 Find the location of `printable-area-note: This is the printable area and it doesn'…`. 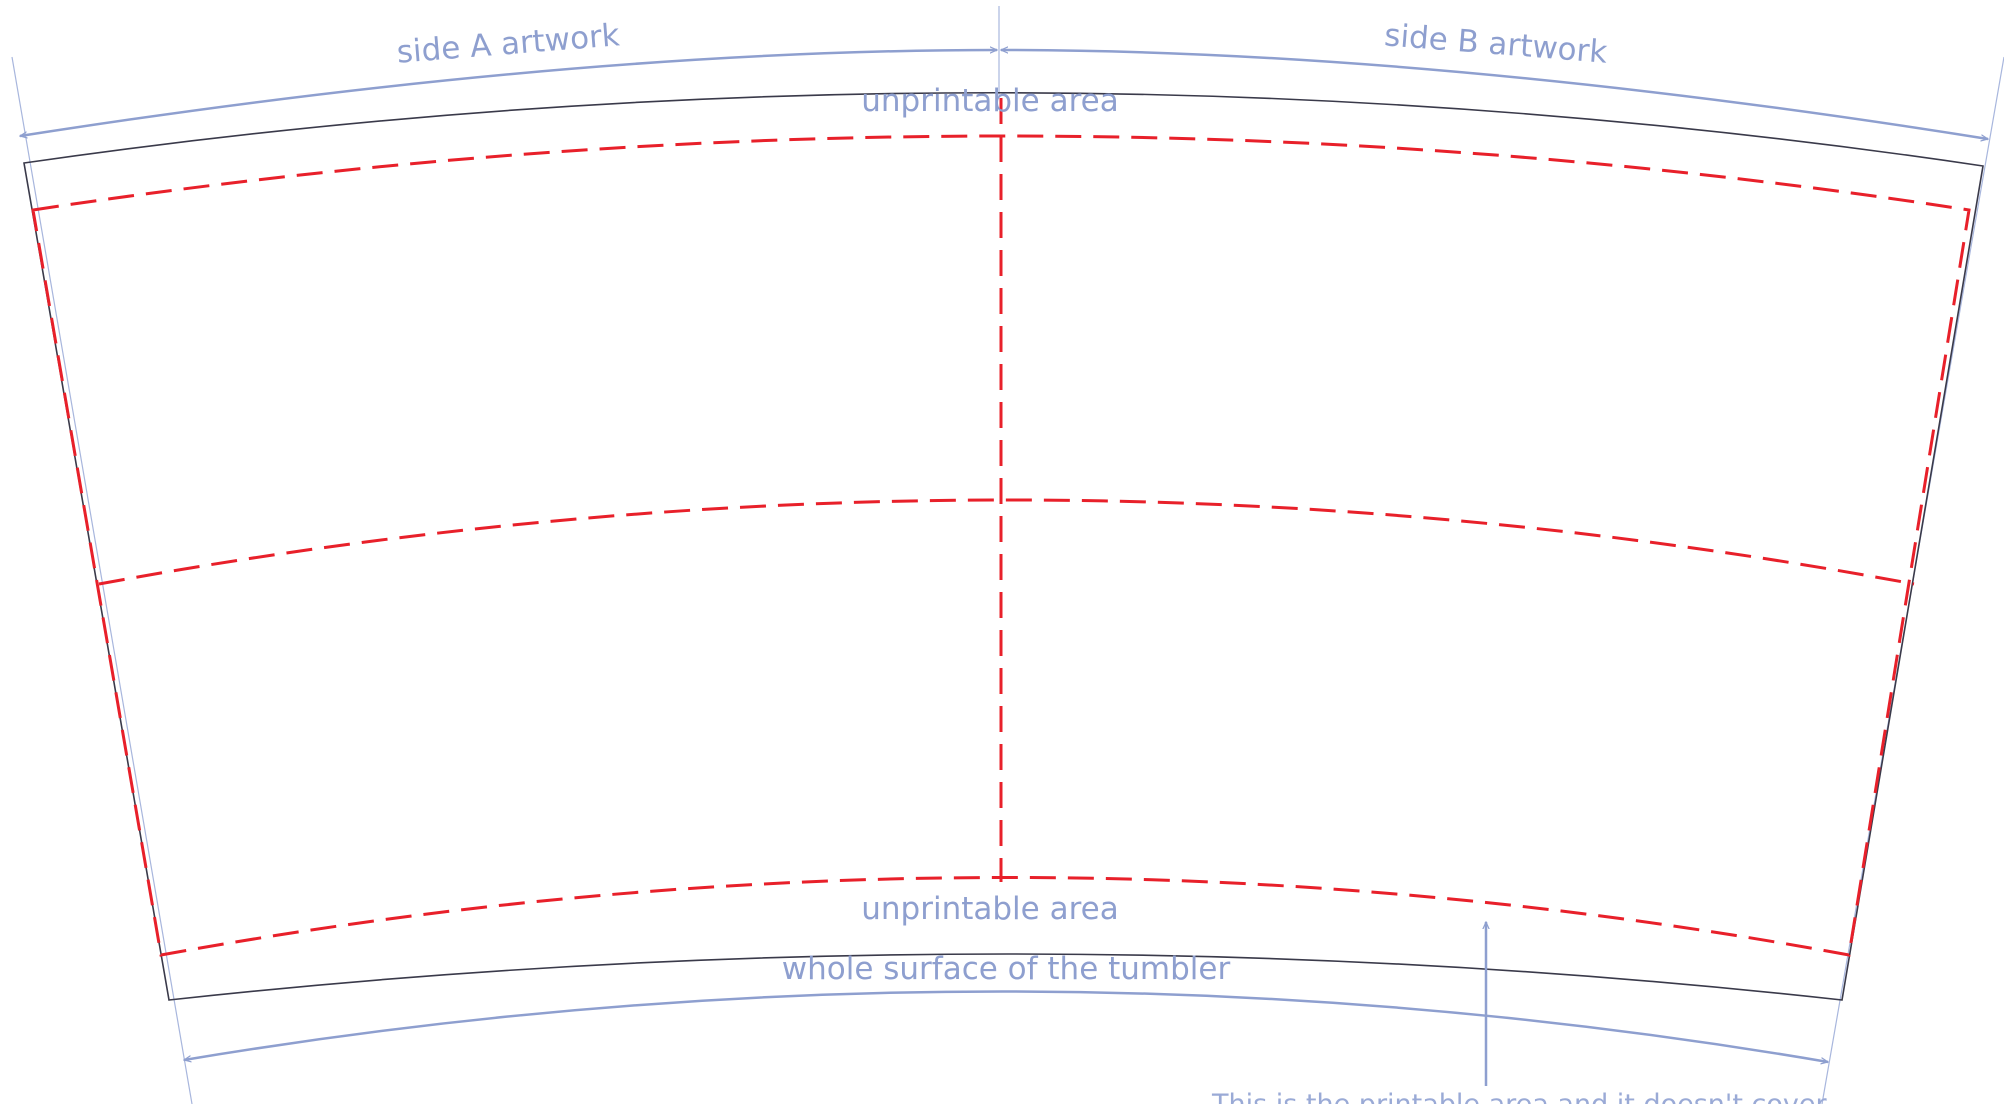

printable-area-note: This is the printable area and it doesn'… is located at coordinates (1519, 1096).